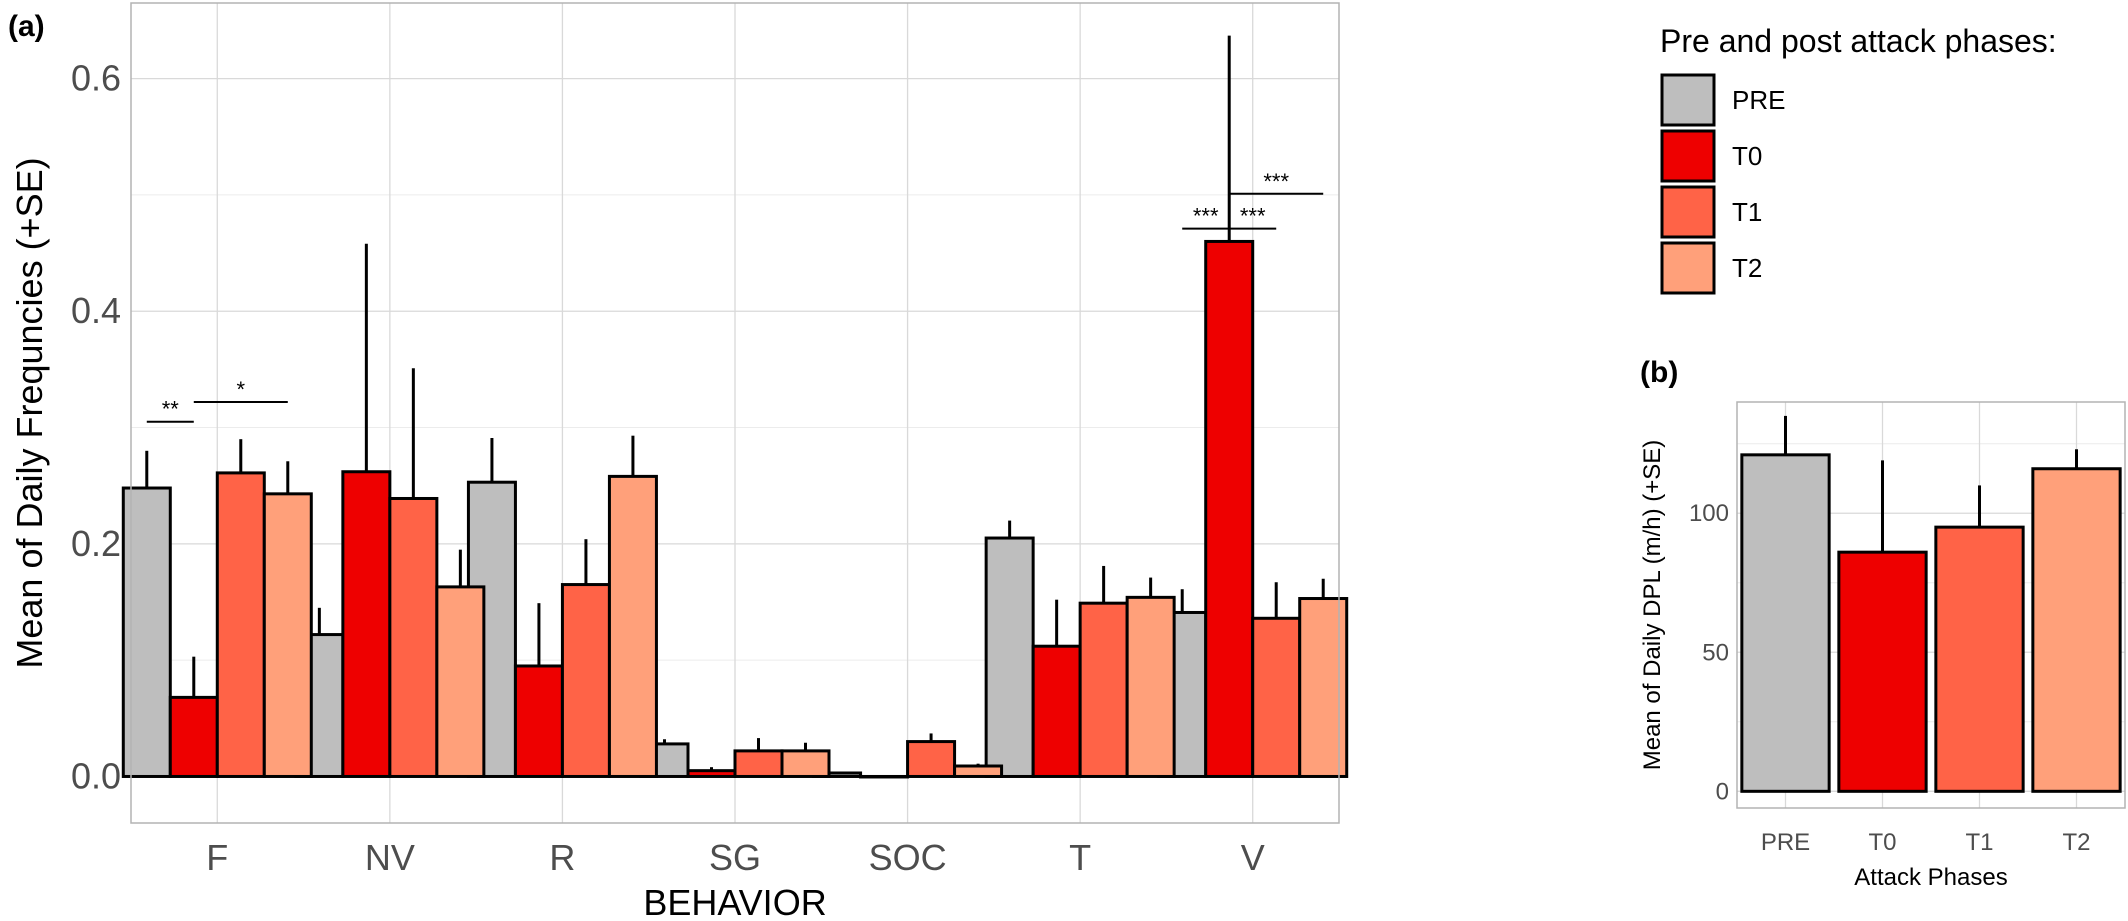 This screenshot has width=2128, height=921. Describe the element at coordinates (240, 624) in the screenshot. I see `bar-t1-f` at that location.